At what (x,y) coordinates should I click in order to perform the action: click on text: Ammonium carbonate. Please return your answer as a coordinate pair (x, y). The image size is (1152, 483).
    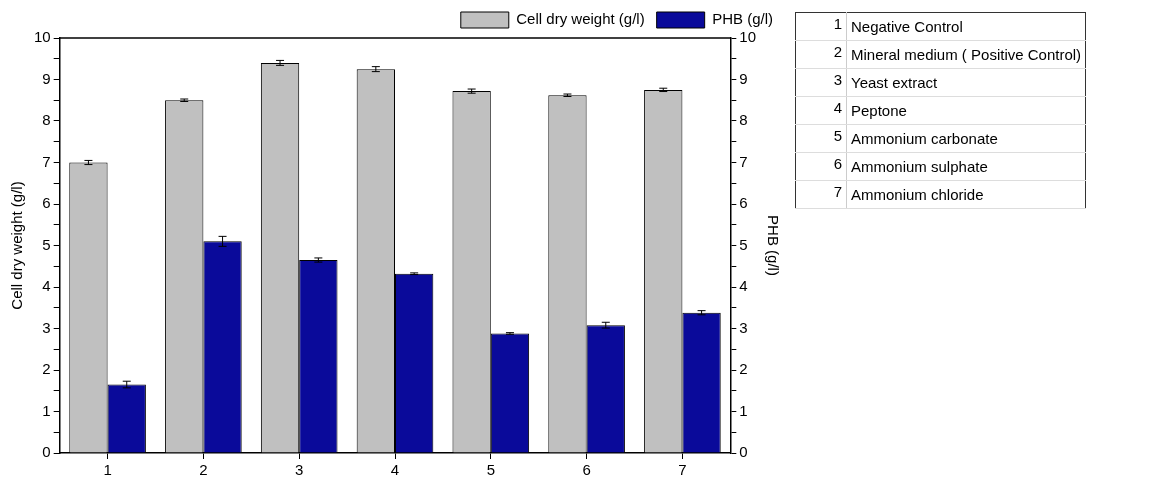
    Looking at the image, I should click on (966, 138).